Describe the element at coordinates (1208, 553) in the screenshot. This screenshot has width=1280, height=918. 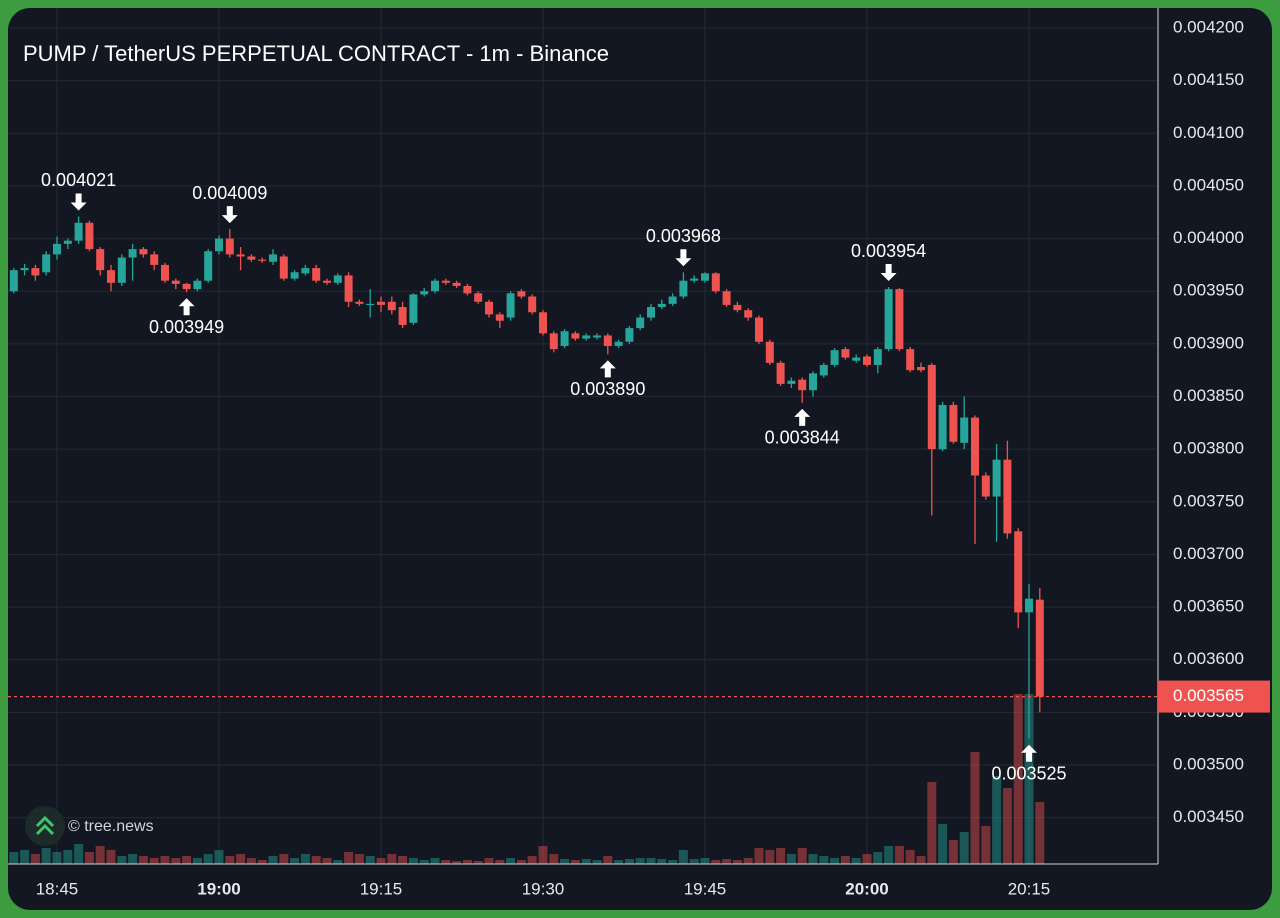
I see `y-tick-label: 0.003700` at that location.